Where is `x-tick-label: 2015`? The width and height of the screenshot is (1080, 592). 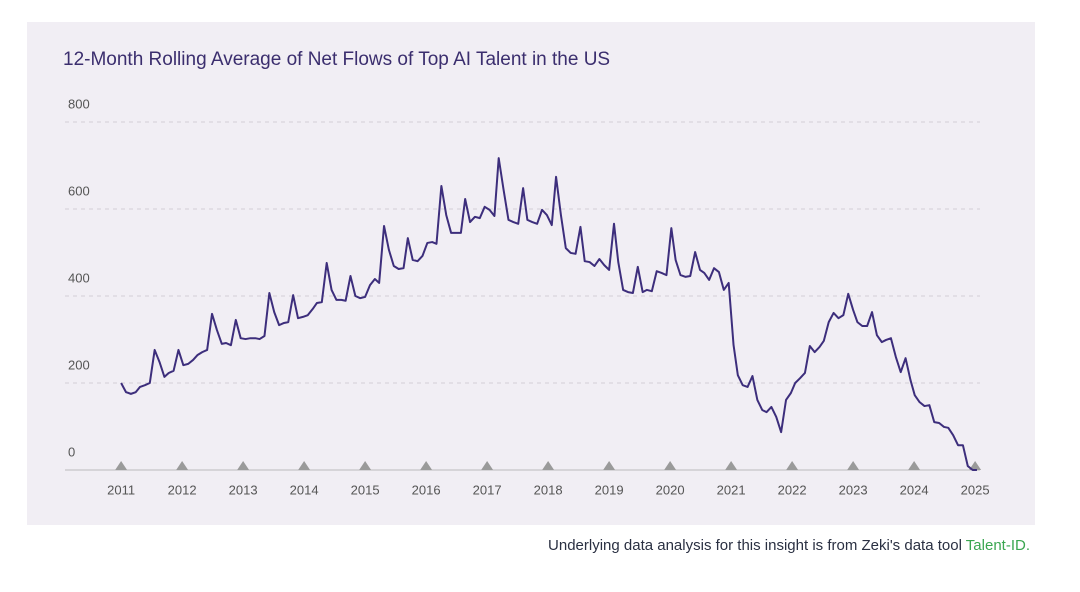 x-tick-label: 2015 is located at coordinates (365, 489).